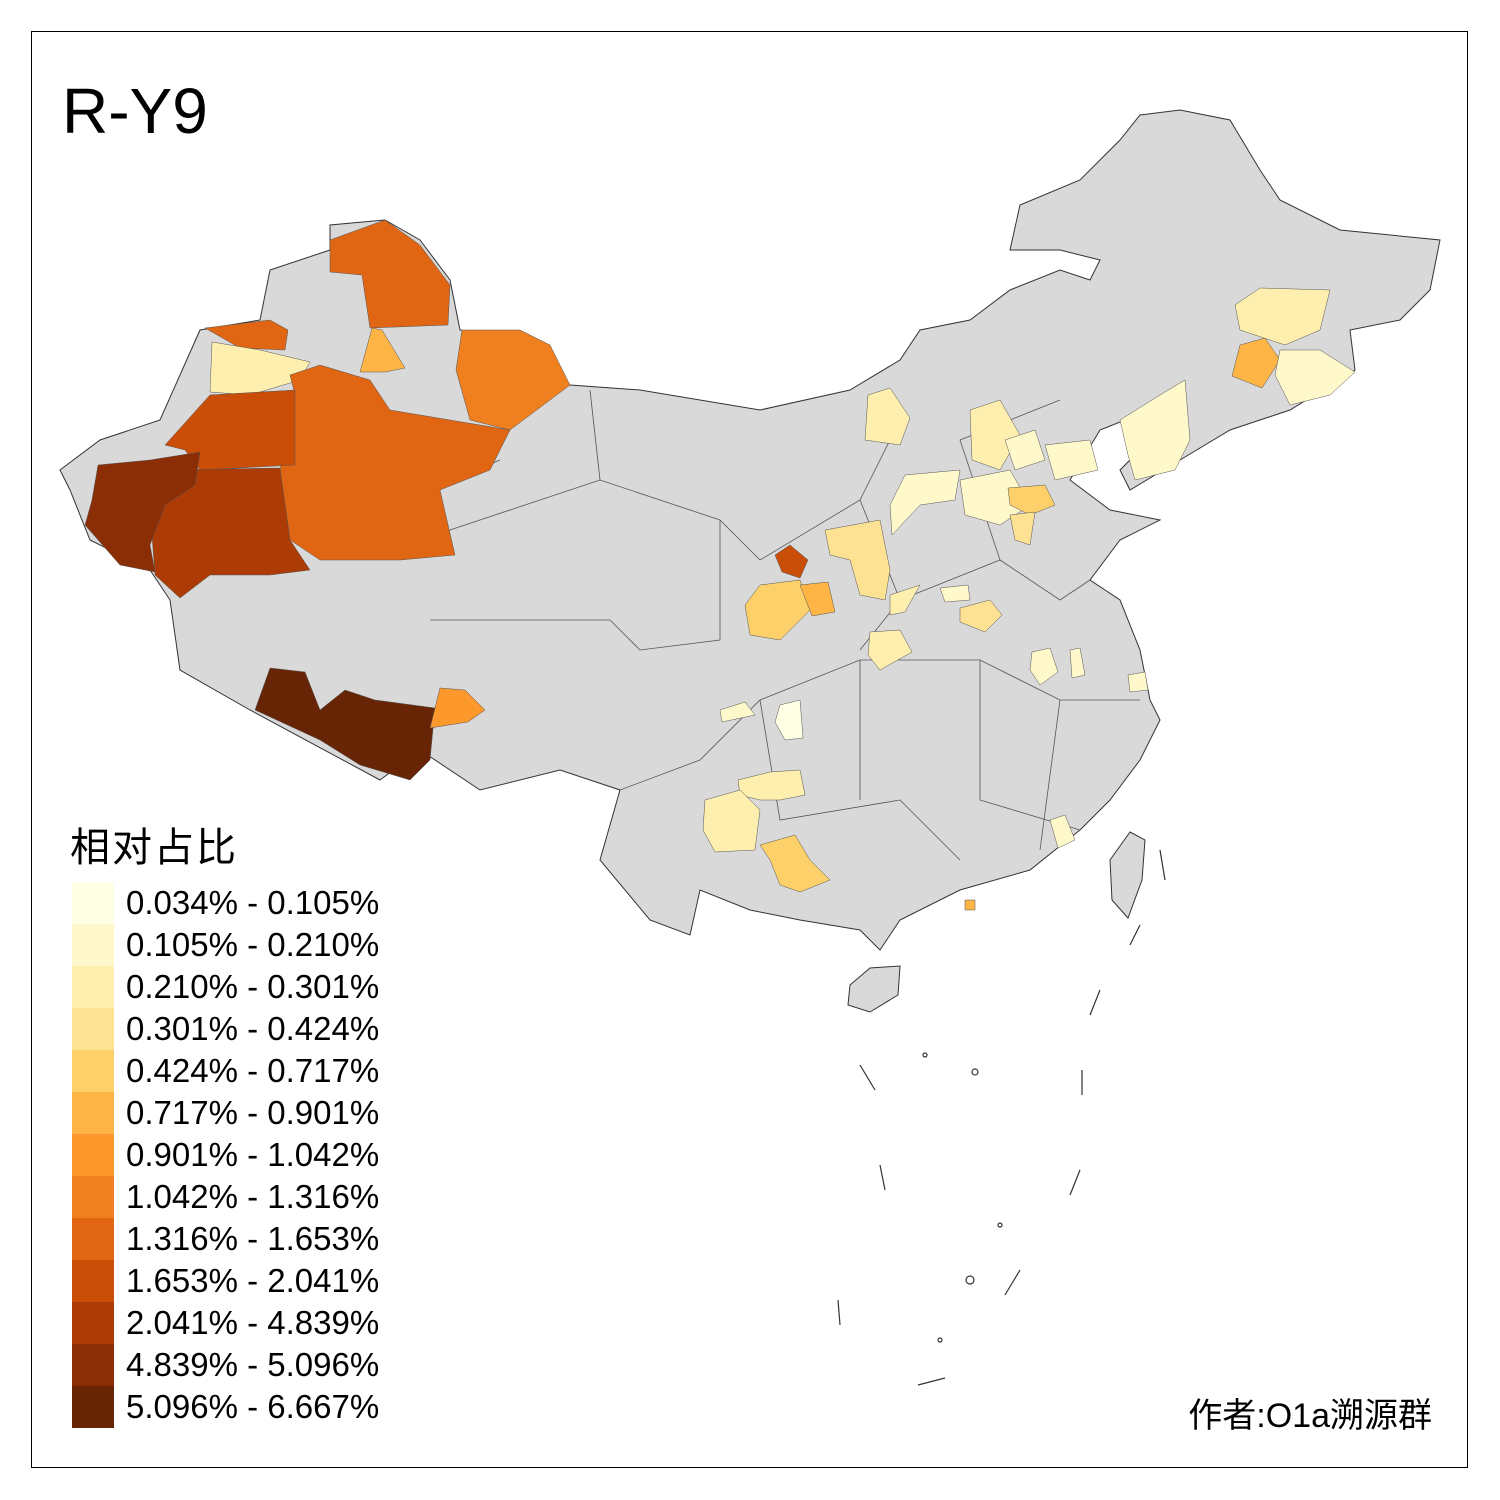 This screenshot has height=1500, width=1500. I want to click on legend-item: 0.210% - 0.301%, so click(225, 987).